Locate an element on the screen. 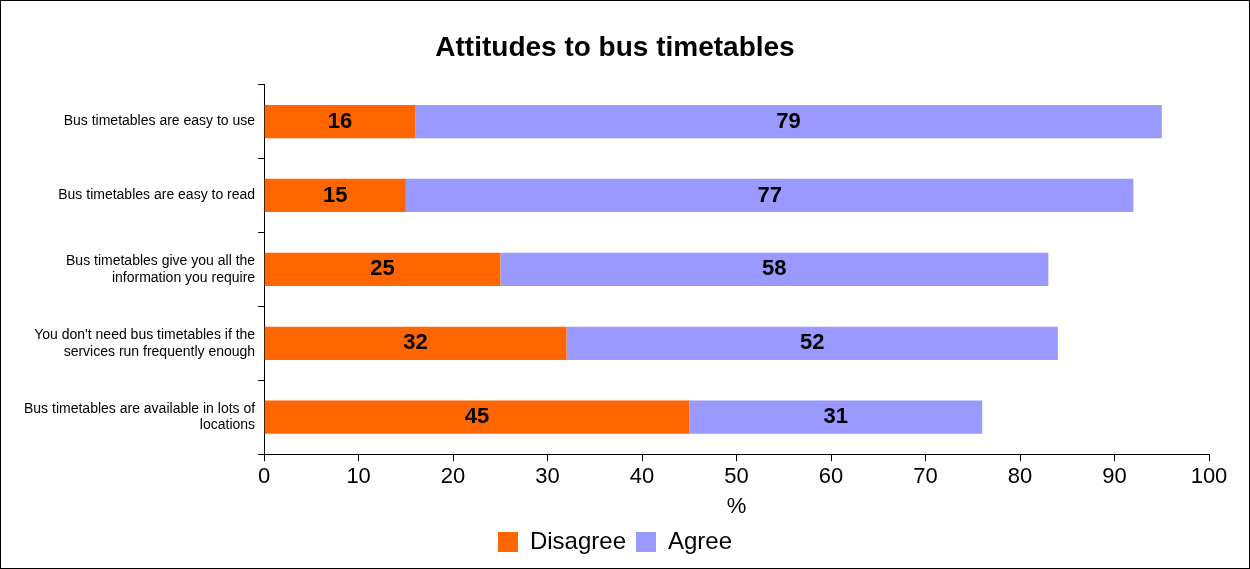 The width and height of the screenshot is (1250, 569). y-tick-label: Bus timetables are easy to use is located at coordinates (159, 120).